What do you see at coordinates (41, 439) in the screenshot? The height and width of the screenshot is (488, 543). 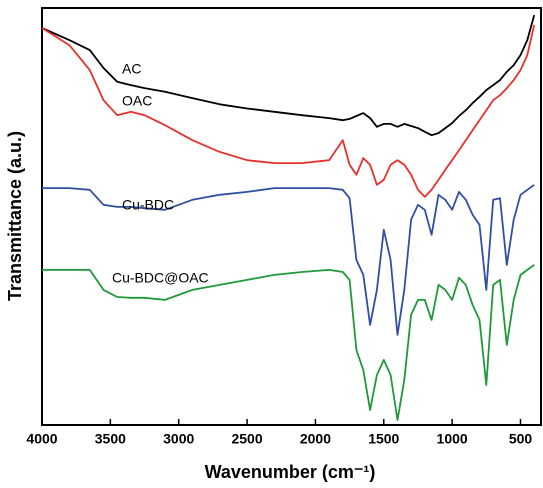 I see `x-tick-label: 4000` at bounding box center [41, 439].